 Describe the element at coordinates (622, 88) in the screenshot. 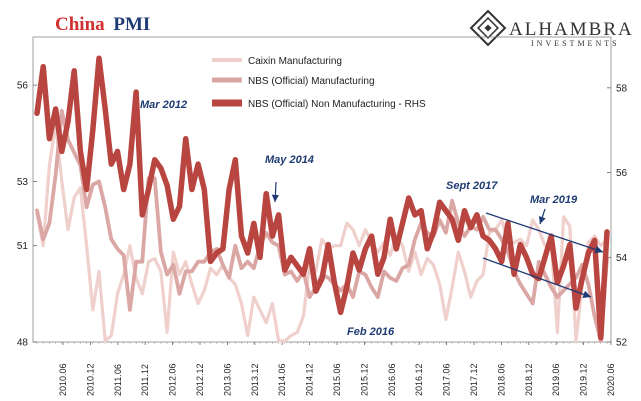

I see `right-tick-label: 58` at that location.